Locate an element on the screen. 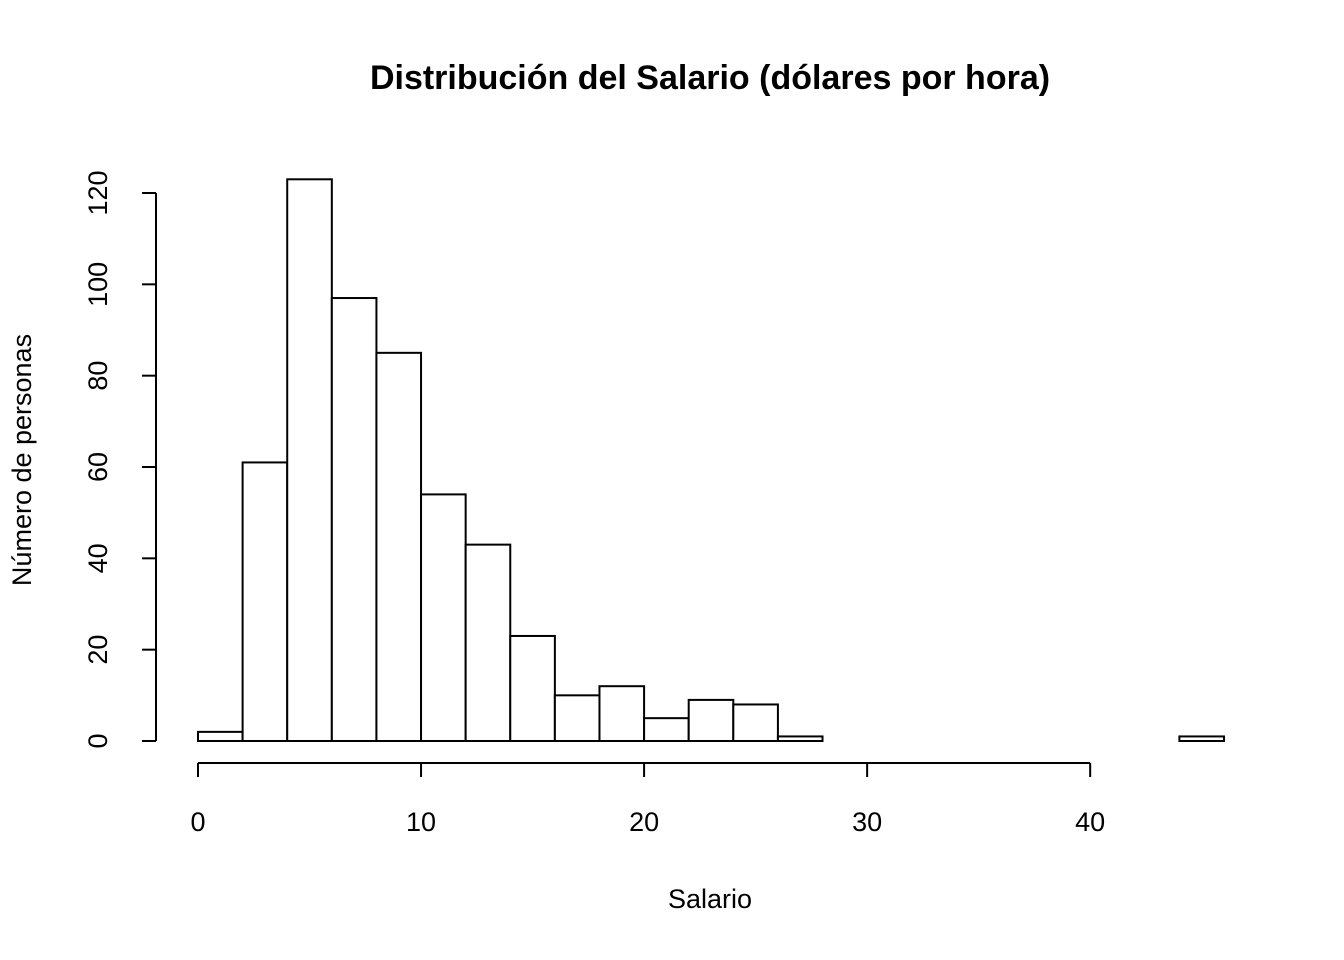 The image size is (1344, 960). y-tick-label: 20 is located at coordinates (98, 650).